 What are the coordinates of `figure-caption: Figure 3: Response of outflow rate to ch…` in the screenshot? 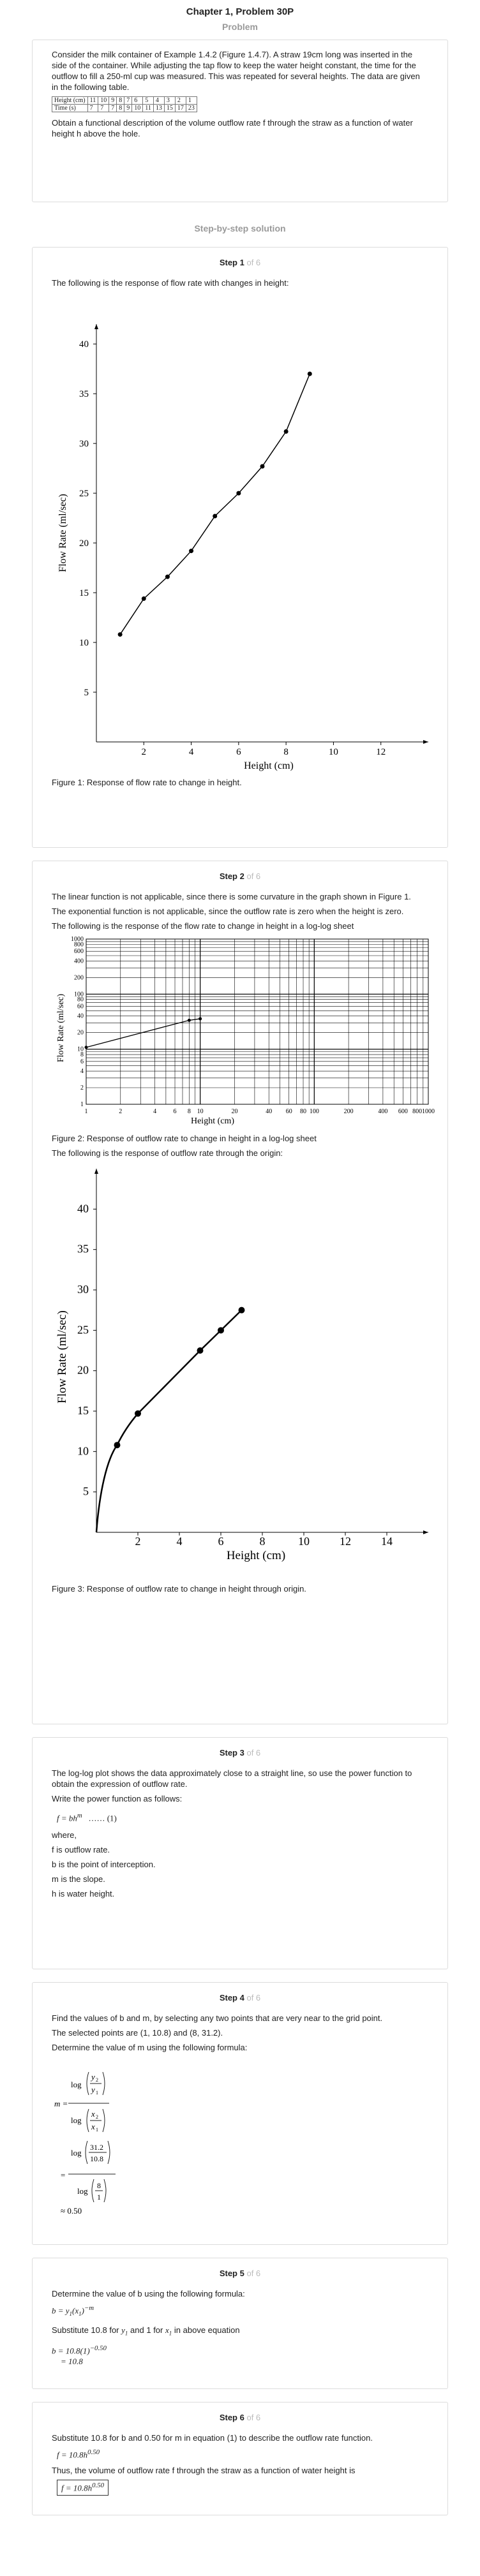 It's located at (179, 1589).